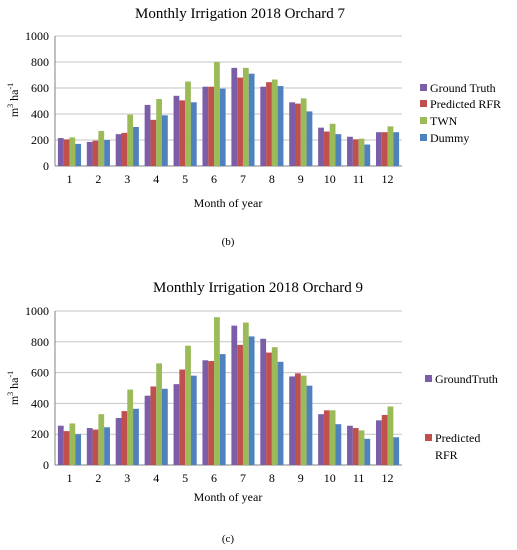 The height and width of the screenshot is (550, 517). What do you see at coordinates (460, 113) in the screenshot?
I see `legend: Ground Truth Predicted RFR TWN Dummy` at bounding box center [460, 113].